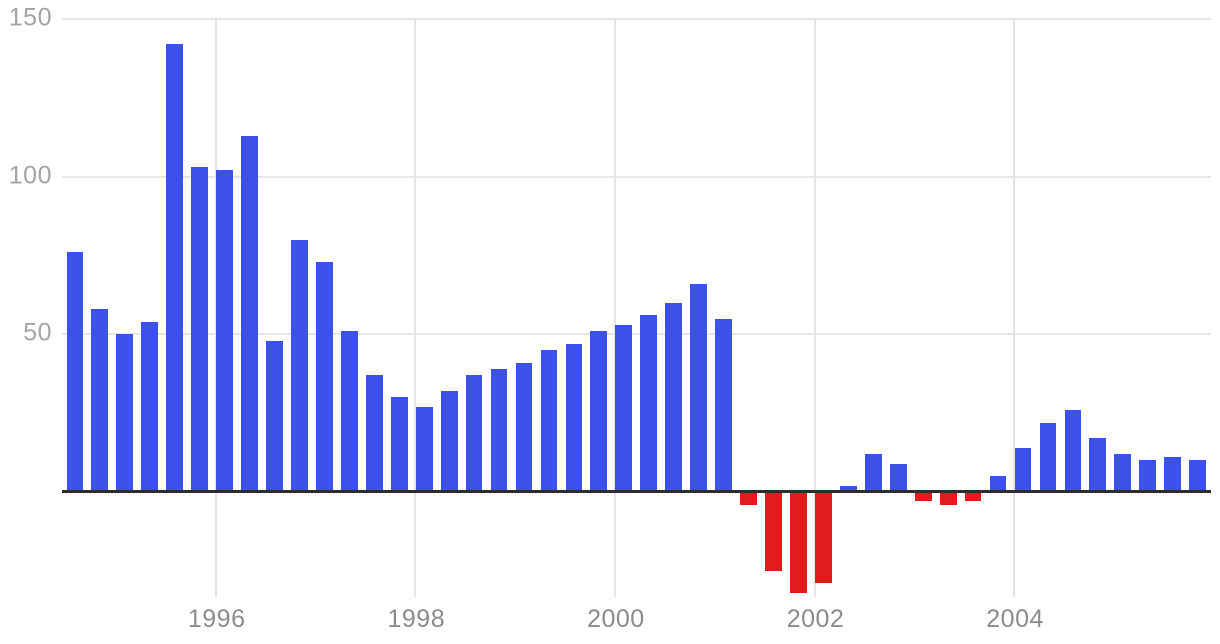  Describe the element at coordinates (616, 619) in the screenshot. I see `x-tick-label-2000: 2000` at that location.